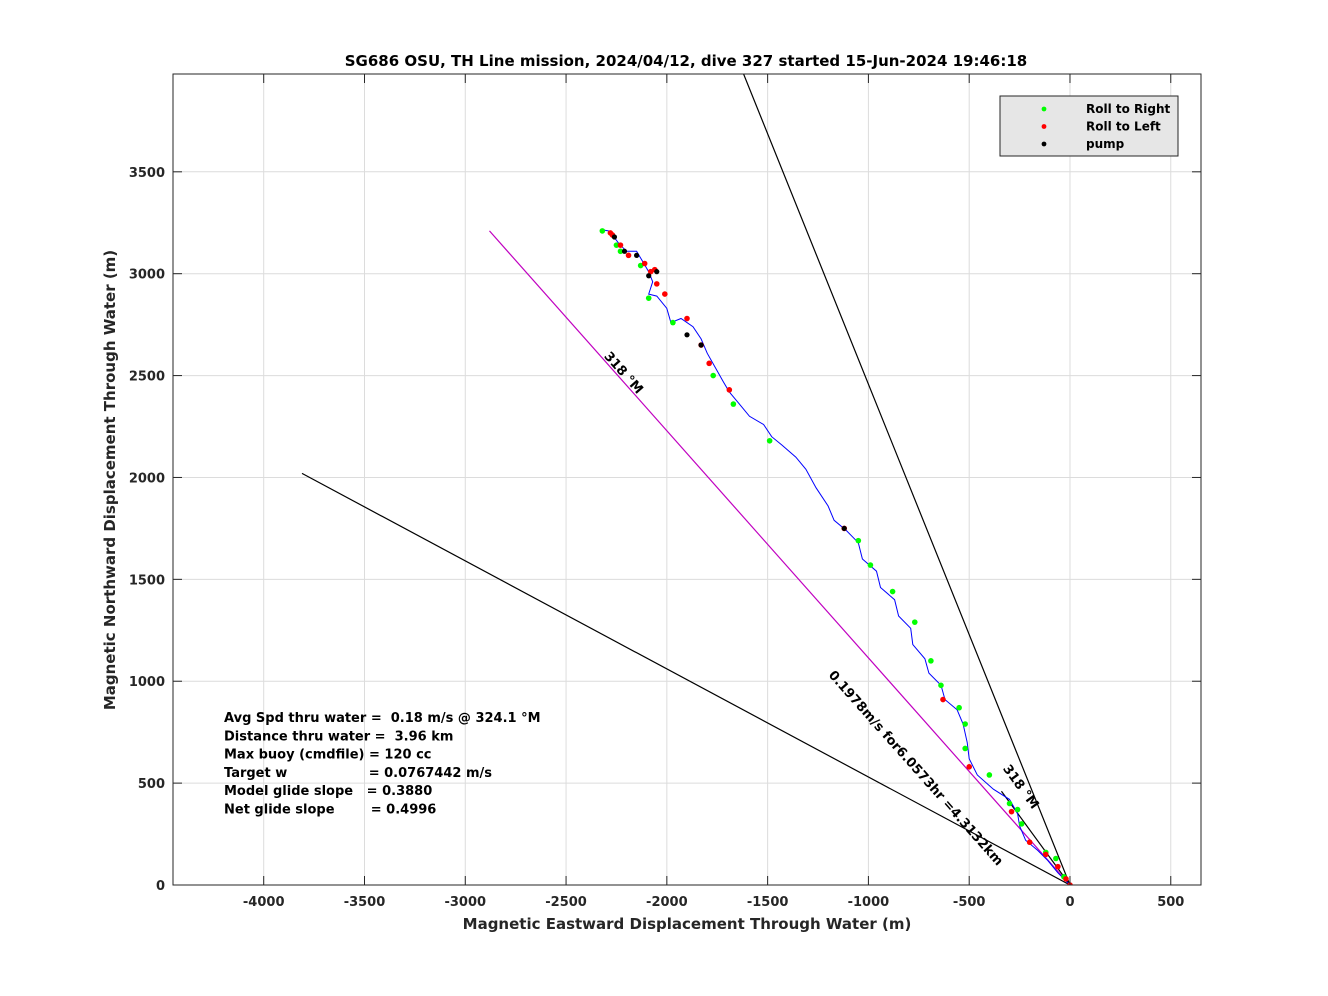 This screenshot has width=1328, height=996. Describe the element at coordinates (330, 810) in the screenshot. I see `stats-line: Net glide slope = 0.4996` at that location.